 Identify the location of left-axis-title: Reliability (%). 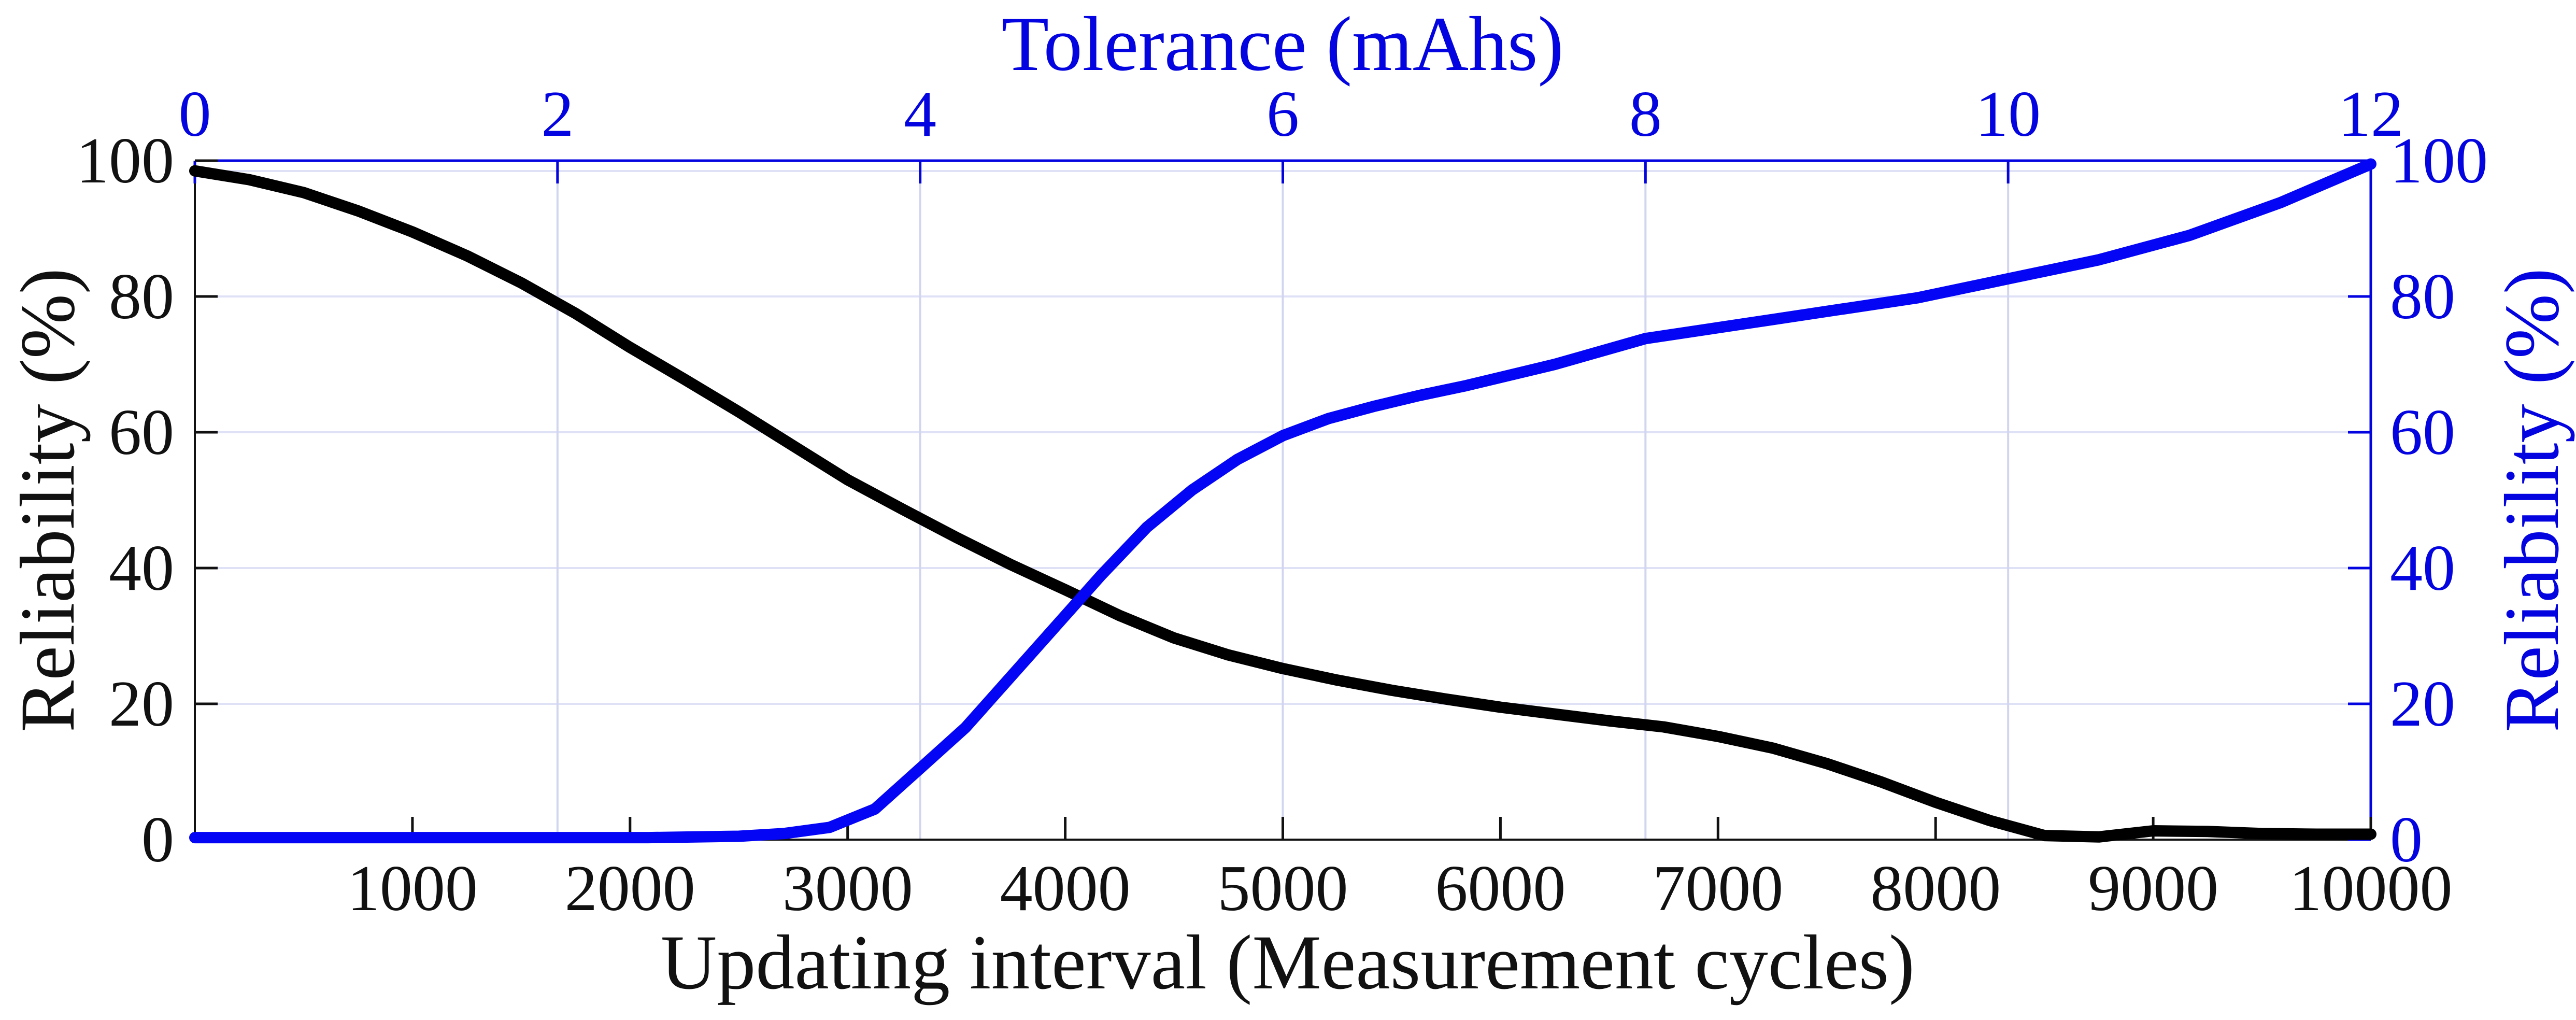
(48, 500).